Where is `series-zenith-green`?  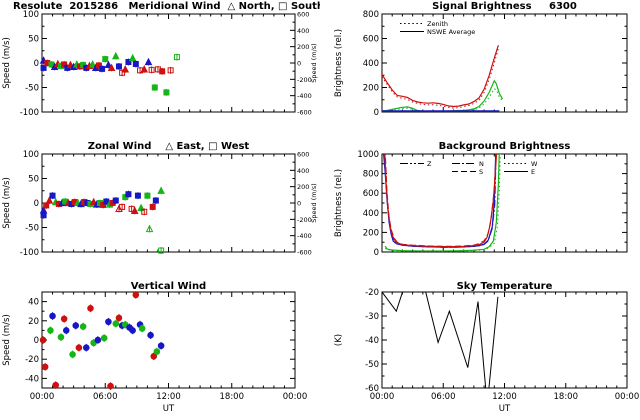 series-zenith-green is located at coordinates (442, 99).